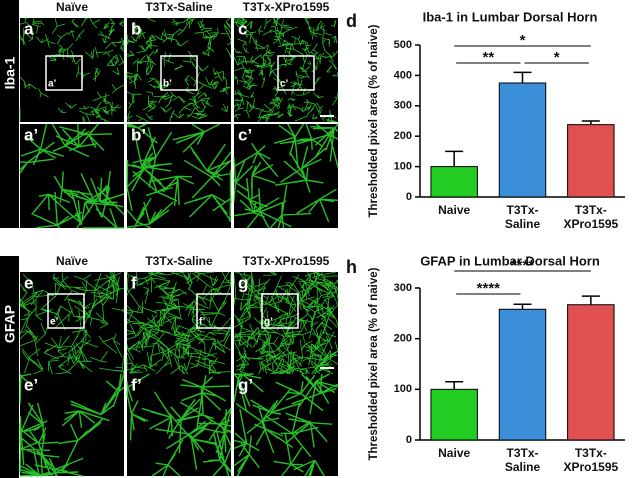  Describe the element at coordinates (136, 28) in the screenshot. I see `panel-letter: b` at that location.